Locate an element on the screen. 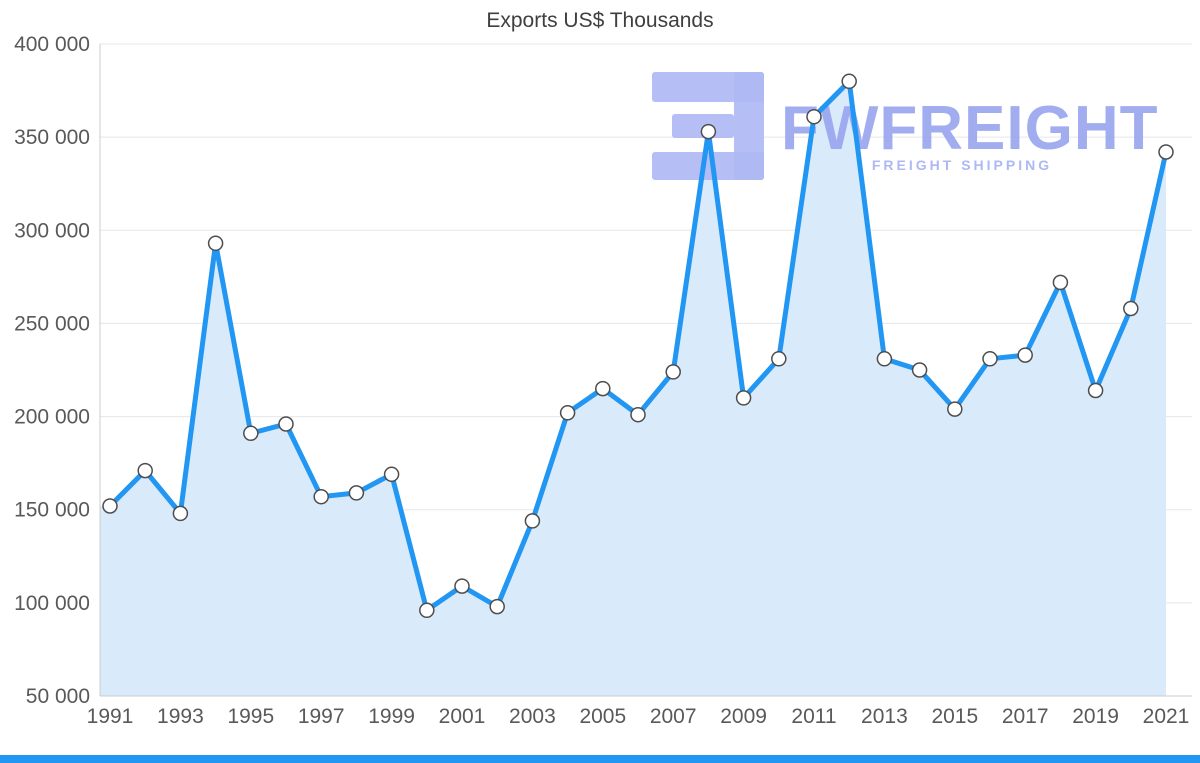 Image resolution: width=1200 pixels, height=763 pixels. y-axis-label: 400 000 is located at coordinates (52, 44).